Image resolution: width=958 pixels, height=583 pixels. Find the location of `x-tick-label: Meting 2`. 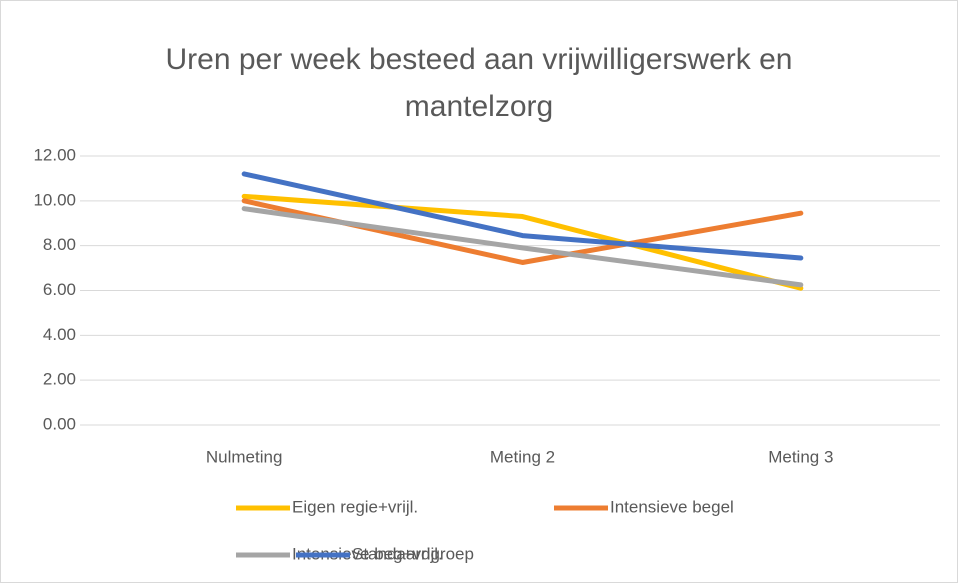

x-tick-label: Meting 2 is located at coordinates (522, 456).